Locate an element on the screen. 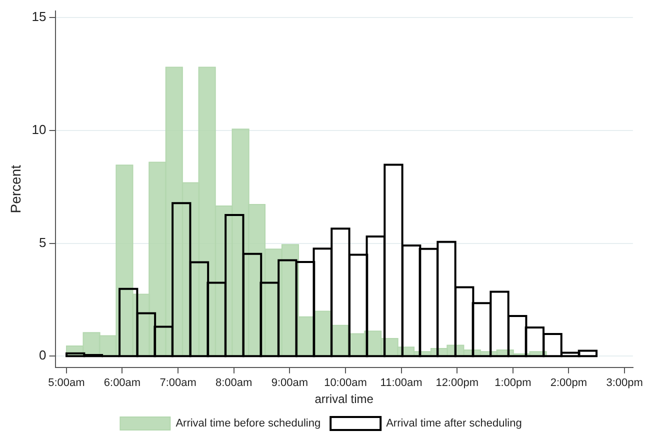  x-axis-title: arrival time is located at coordinates (344, 399).